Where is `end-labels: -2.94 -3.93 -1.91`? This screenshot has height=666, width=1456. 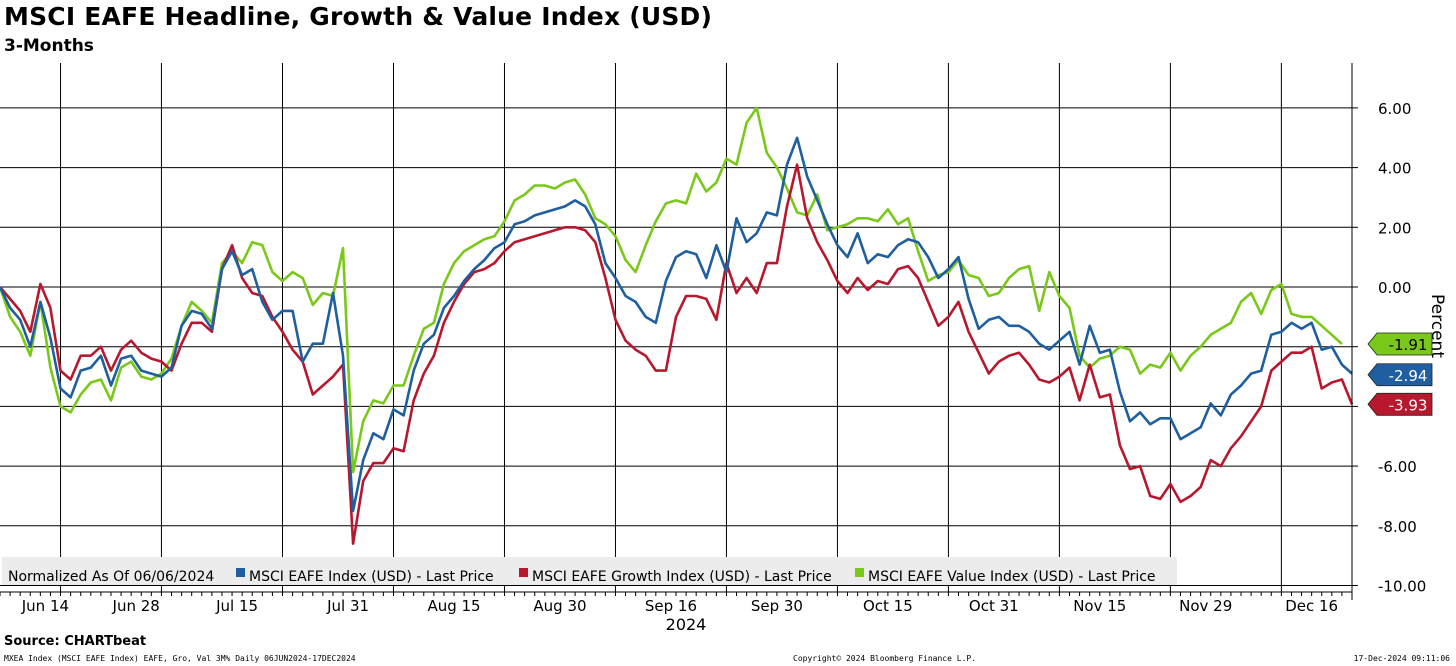
end-labels: -2.94 -3.93 -1.91 is located at coordinates (1400, 374).